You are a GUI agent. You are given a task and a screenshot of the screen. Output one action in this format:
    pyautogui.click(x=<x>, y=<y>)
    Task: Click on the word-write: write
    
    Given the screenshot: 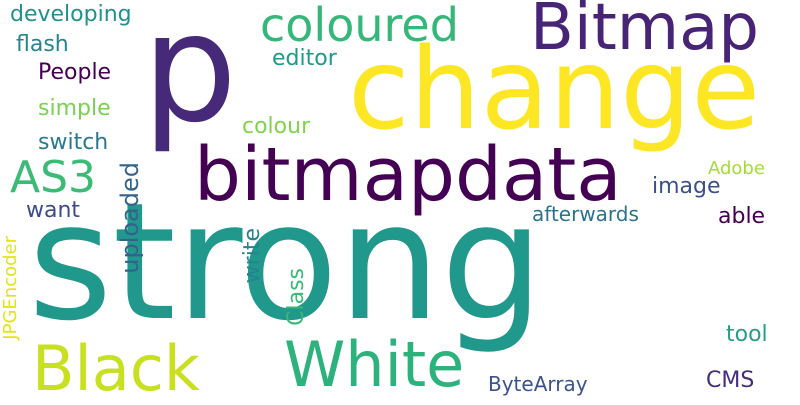 What is the action you would take?
    pyautogui.click(x=252, y=256)
    